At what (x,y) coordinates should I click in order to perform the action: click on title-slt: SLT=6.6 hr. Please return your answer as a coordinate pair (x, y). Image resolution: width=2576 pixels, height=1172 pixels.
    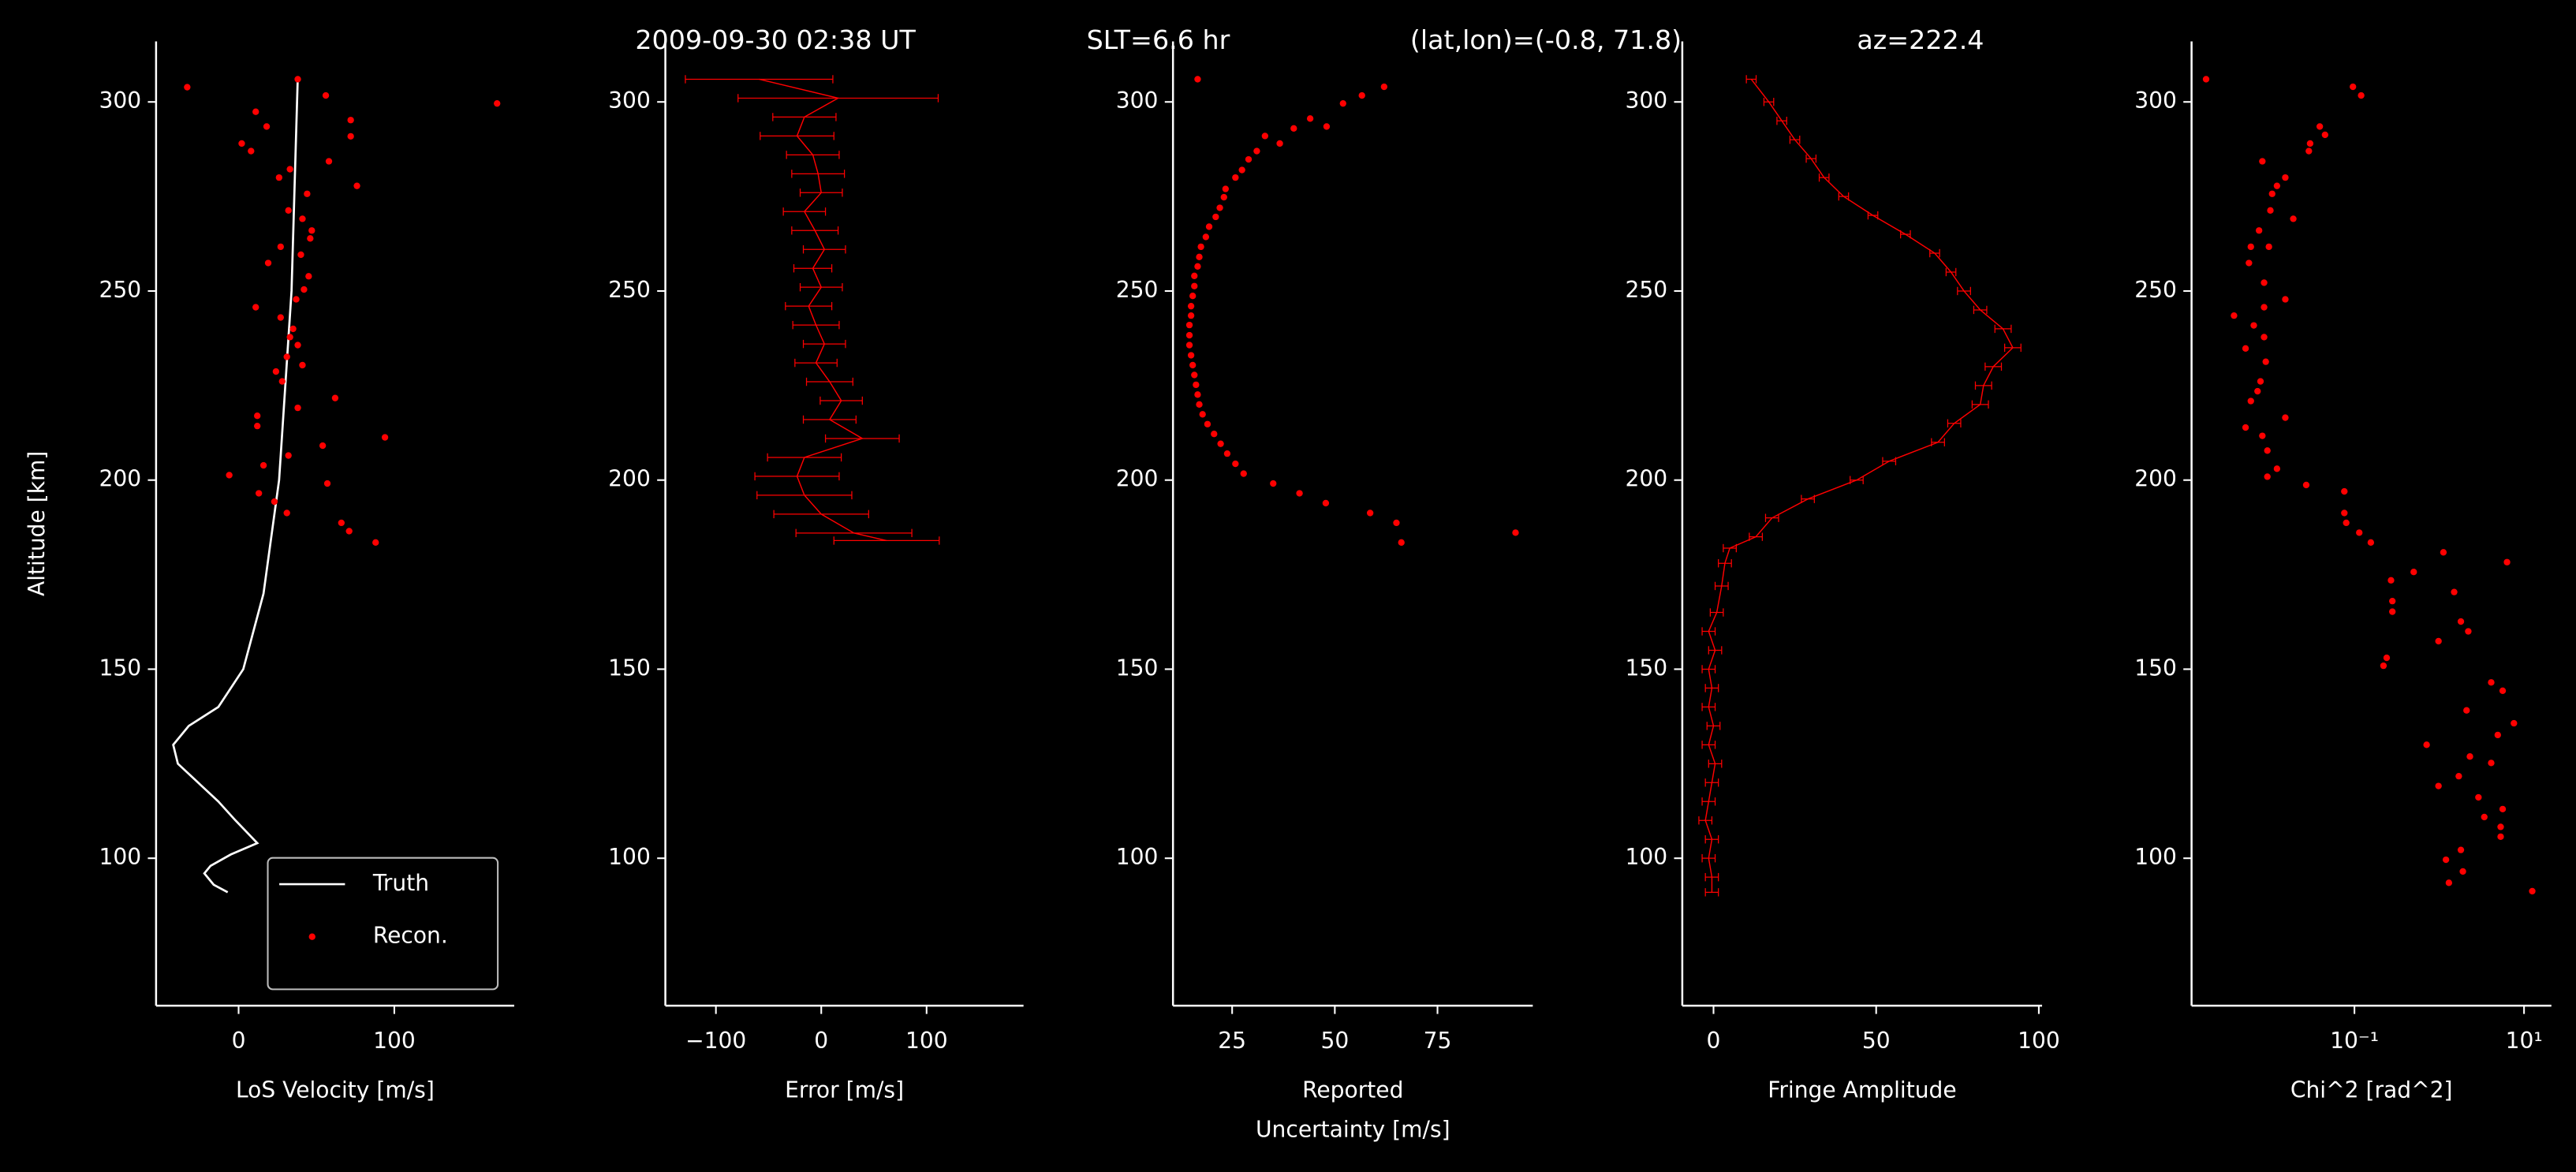
    Looking at the image, I should click on (1158, 39).